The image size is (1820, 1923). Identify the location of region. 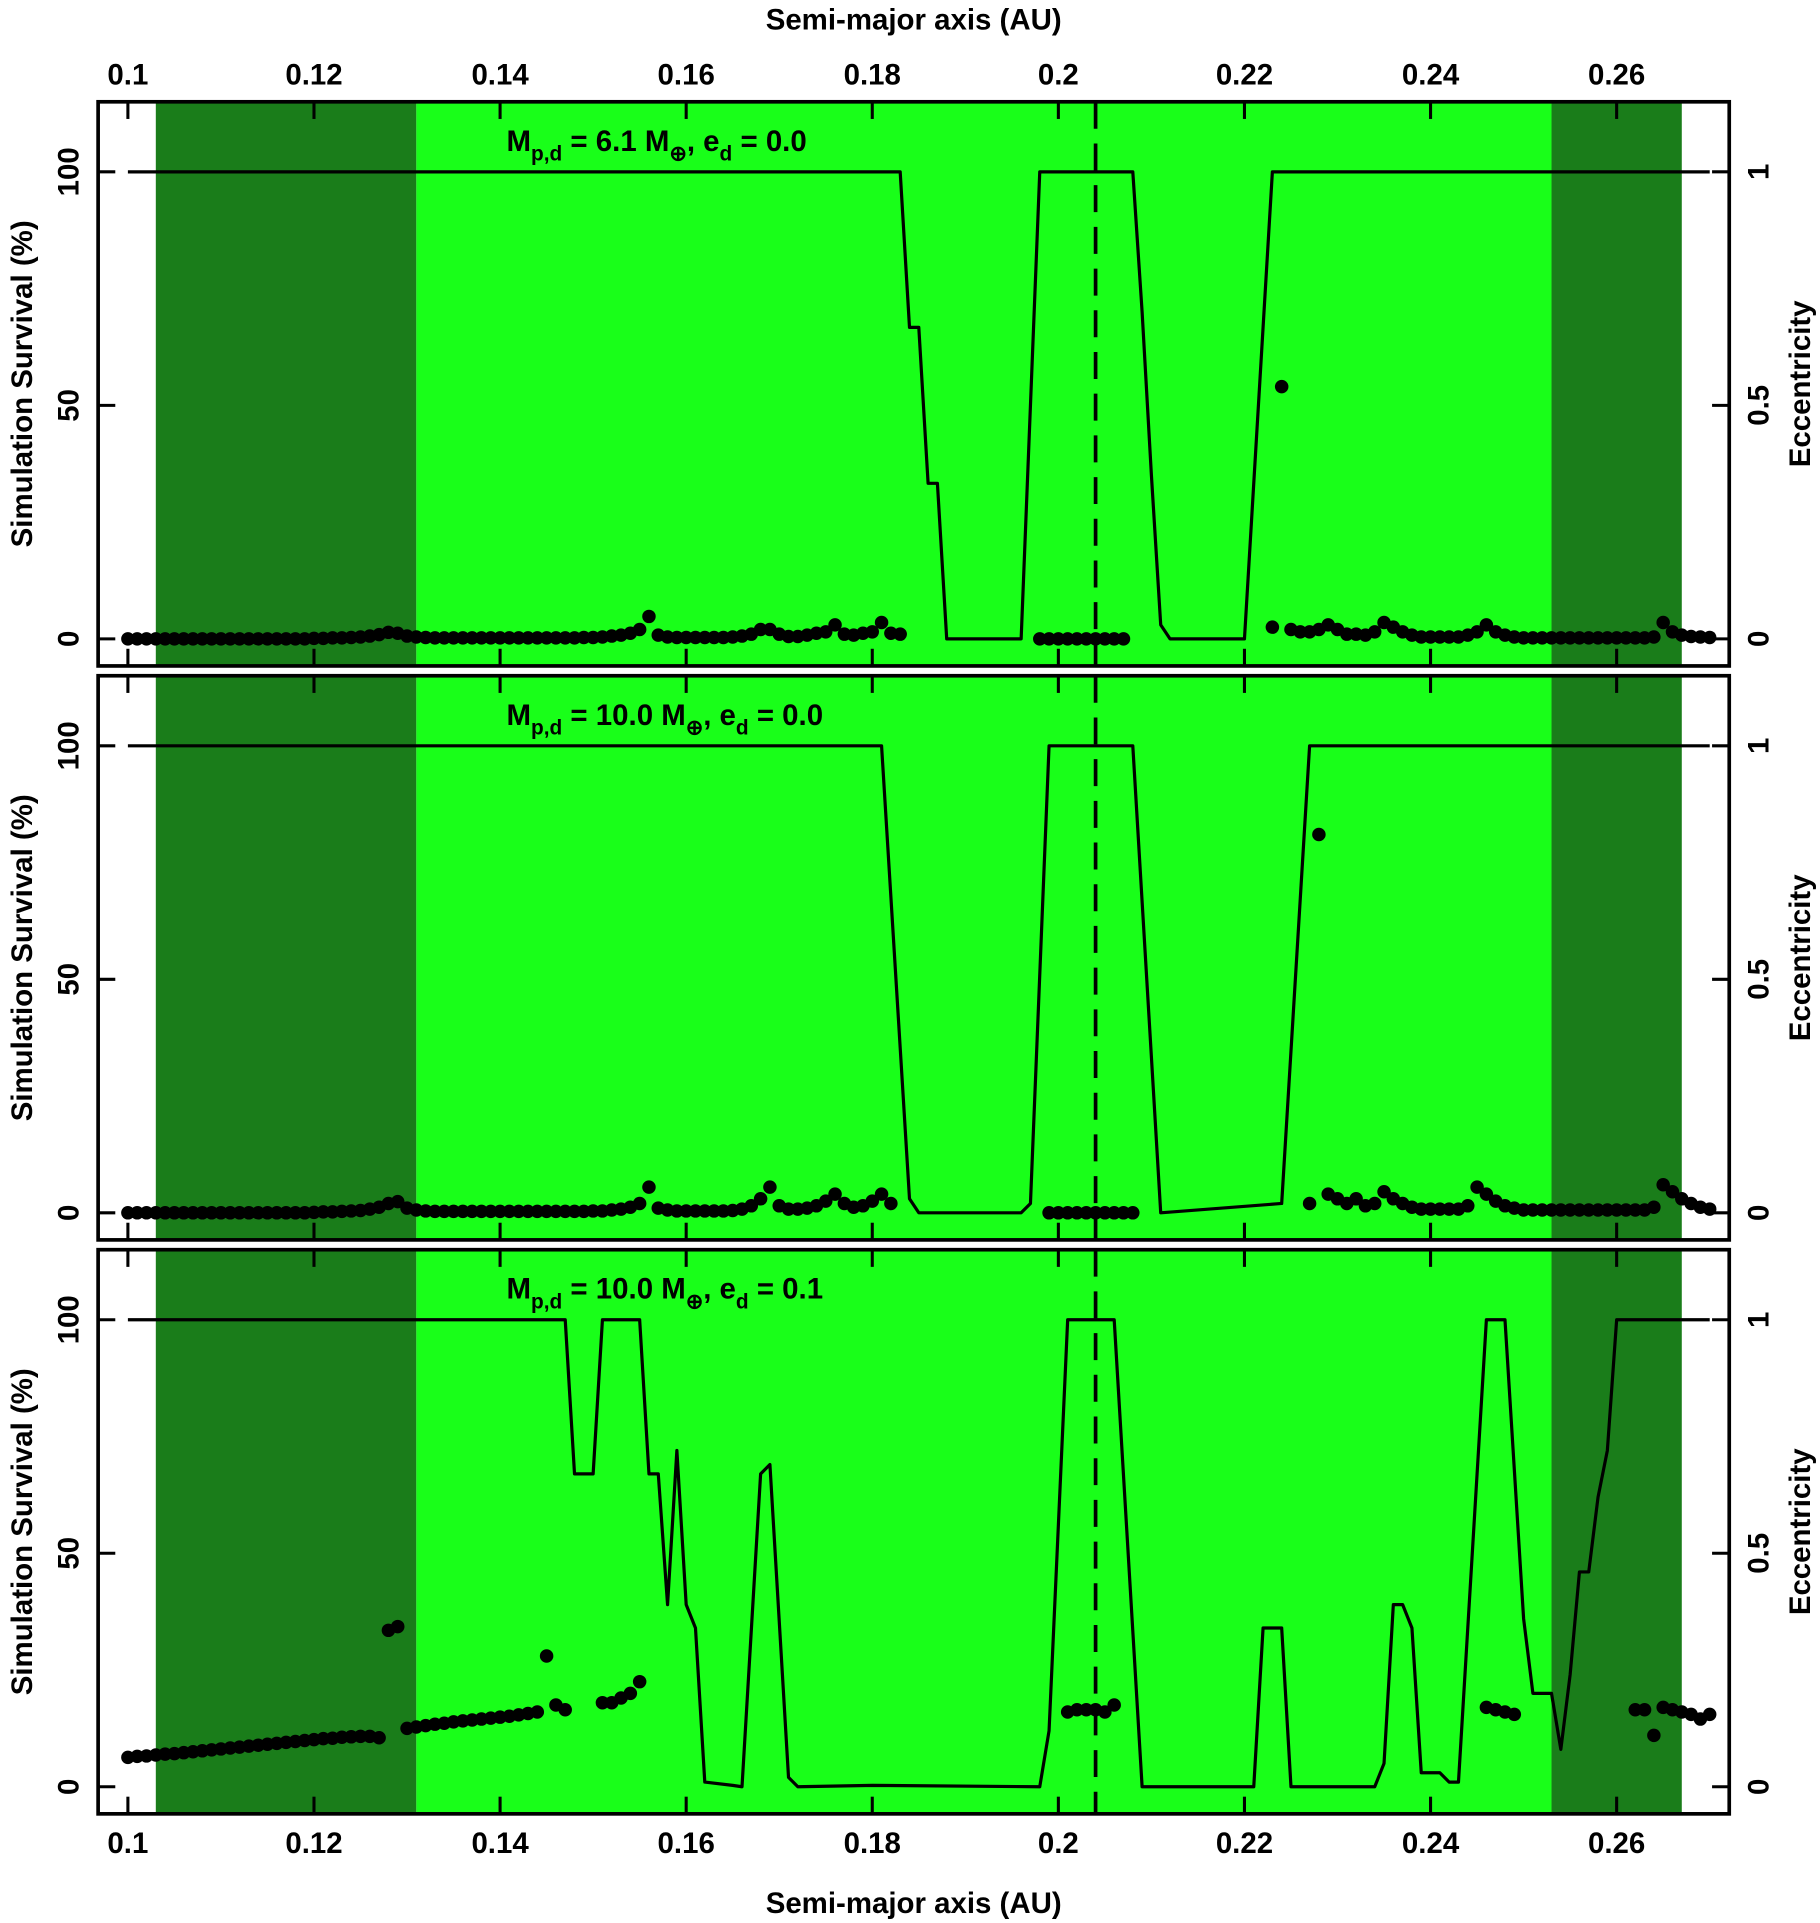
(286, 957).